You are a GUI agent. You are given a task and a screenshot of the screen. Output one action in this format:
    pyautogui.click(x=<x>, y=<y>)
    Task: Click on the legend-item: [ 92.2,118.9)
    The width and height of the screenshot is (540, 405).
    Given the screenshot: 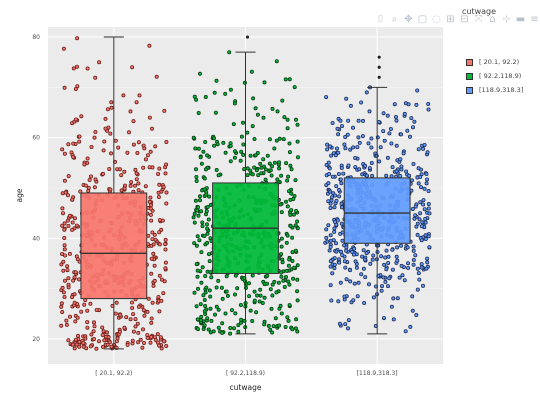 What is the action you would take?
    pyautogui.click(x=494, y=76)
    